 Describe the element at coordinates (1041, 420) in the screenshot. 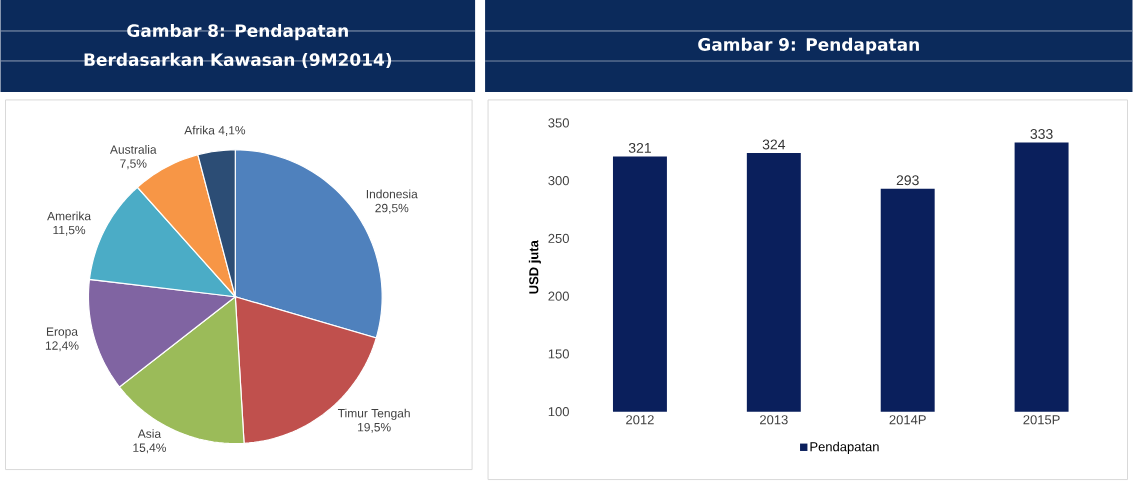

I see `x-tick-label: 2015P` at that location.